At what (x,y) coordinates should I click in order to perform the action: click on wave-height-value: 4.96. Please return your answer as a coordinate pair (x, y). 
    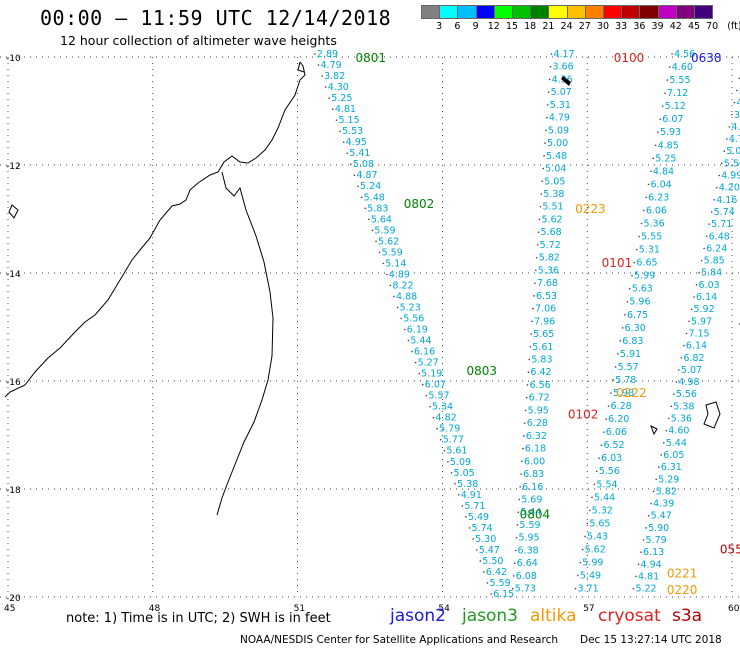
    Looking at the image, I should click on (738, 103).